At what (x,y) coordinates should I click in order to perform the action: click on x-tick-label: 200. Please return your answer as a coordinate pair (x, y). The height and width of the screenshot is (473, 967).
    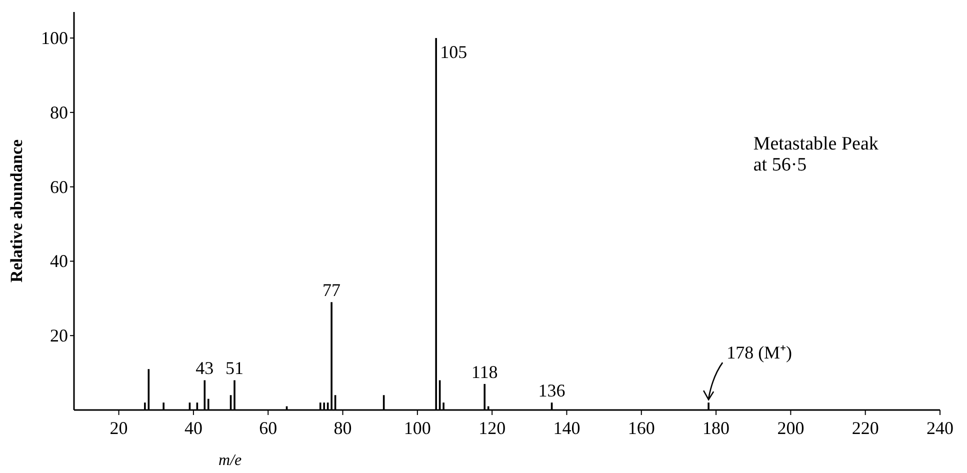
    Looking at the image, I should click on (790, 428).